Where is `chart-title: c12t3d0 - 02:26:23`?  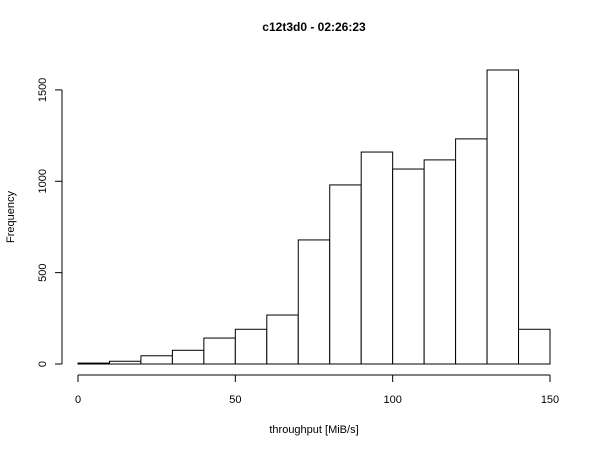
chart-title: c12t3d0 - 02:26:23 is located at coordinates (314, 27).